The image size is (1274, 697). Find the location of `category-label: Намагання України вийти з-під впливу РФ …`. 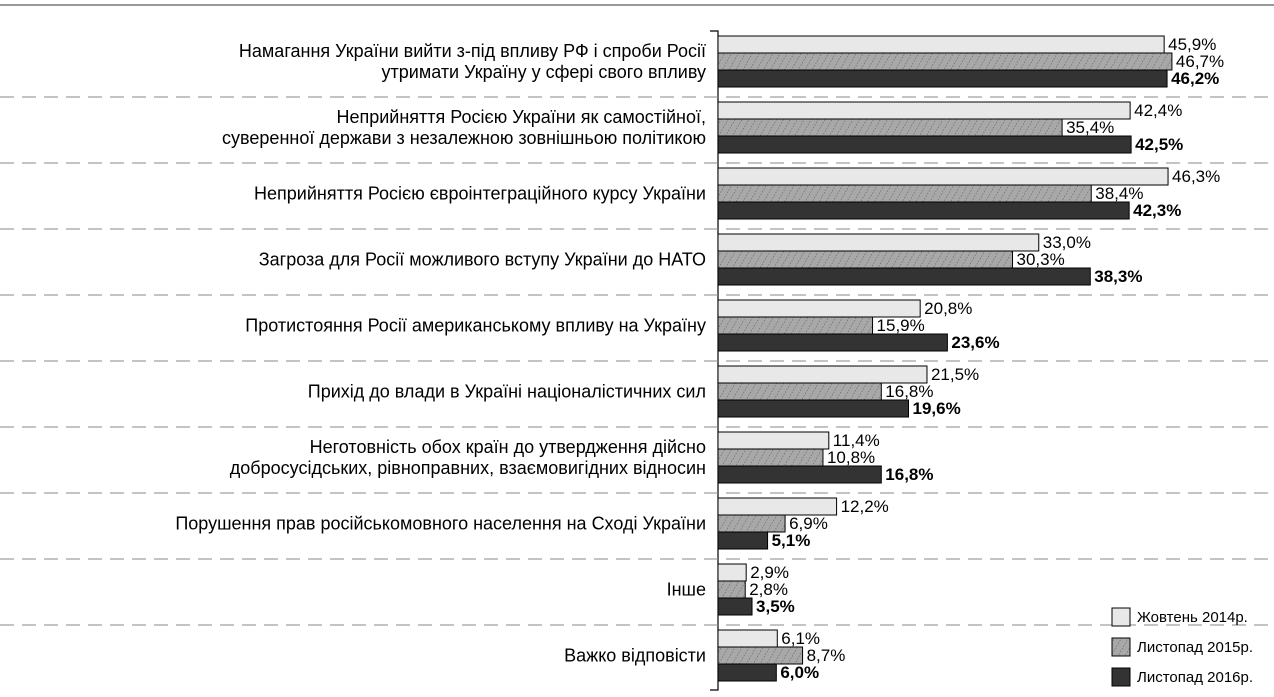

category-label: Намагання України вийти з-під впливу РФ … is located at coordinates (472, 61).